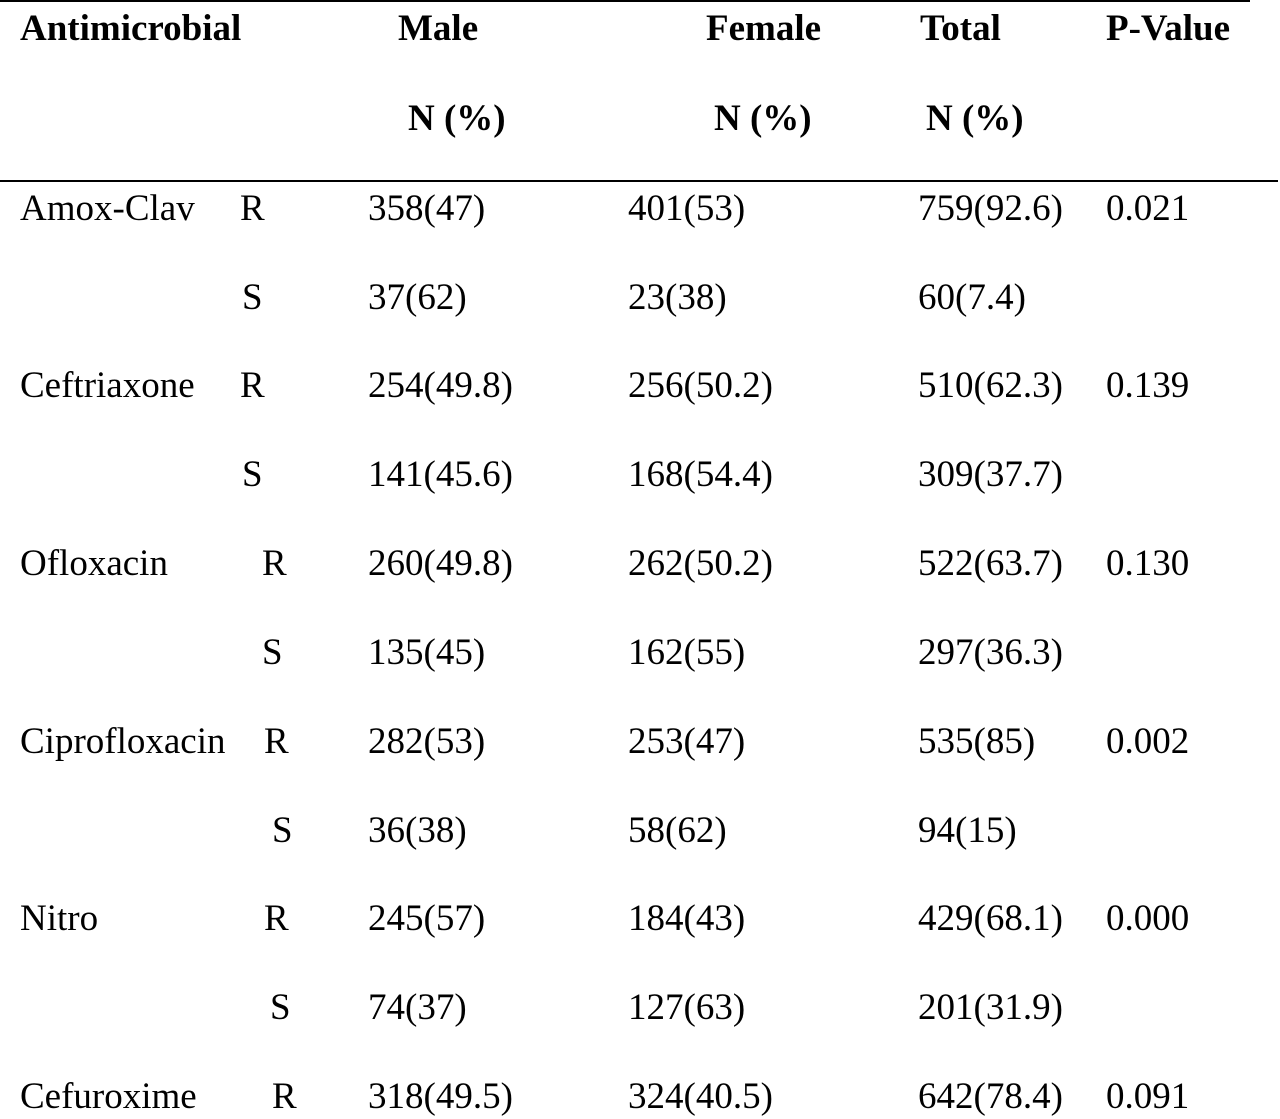 This screenshot has height=1119, width=1280. What do you see at coordinates (440, 1096) in the screenshot?
I see `row-male-value: 318(49.5)` at bounding box center [440, 1096].